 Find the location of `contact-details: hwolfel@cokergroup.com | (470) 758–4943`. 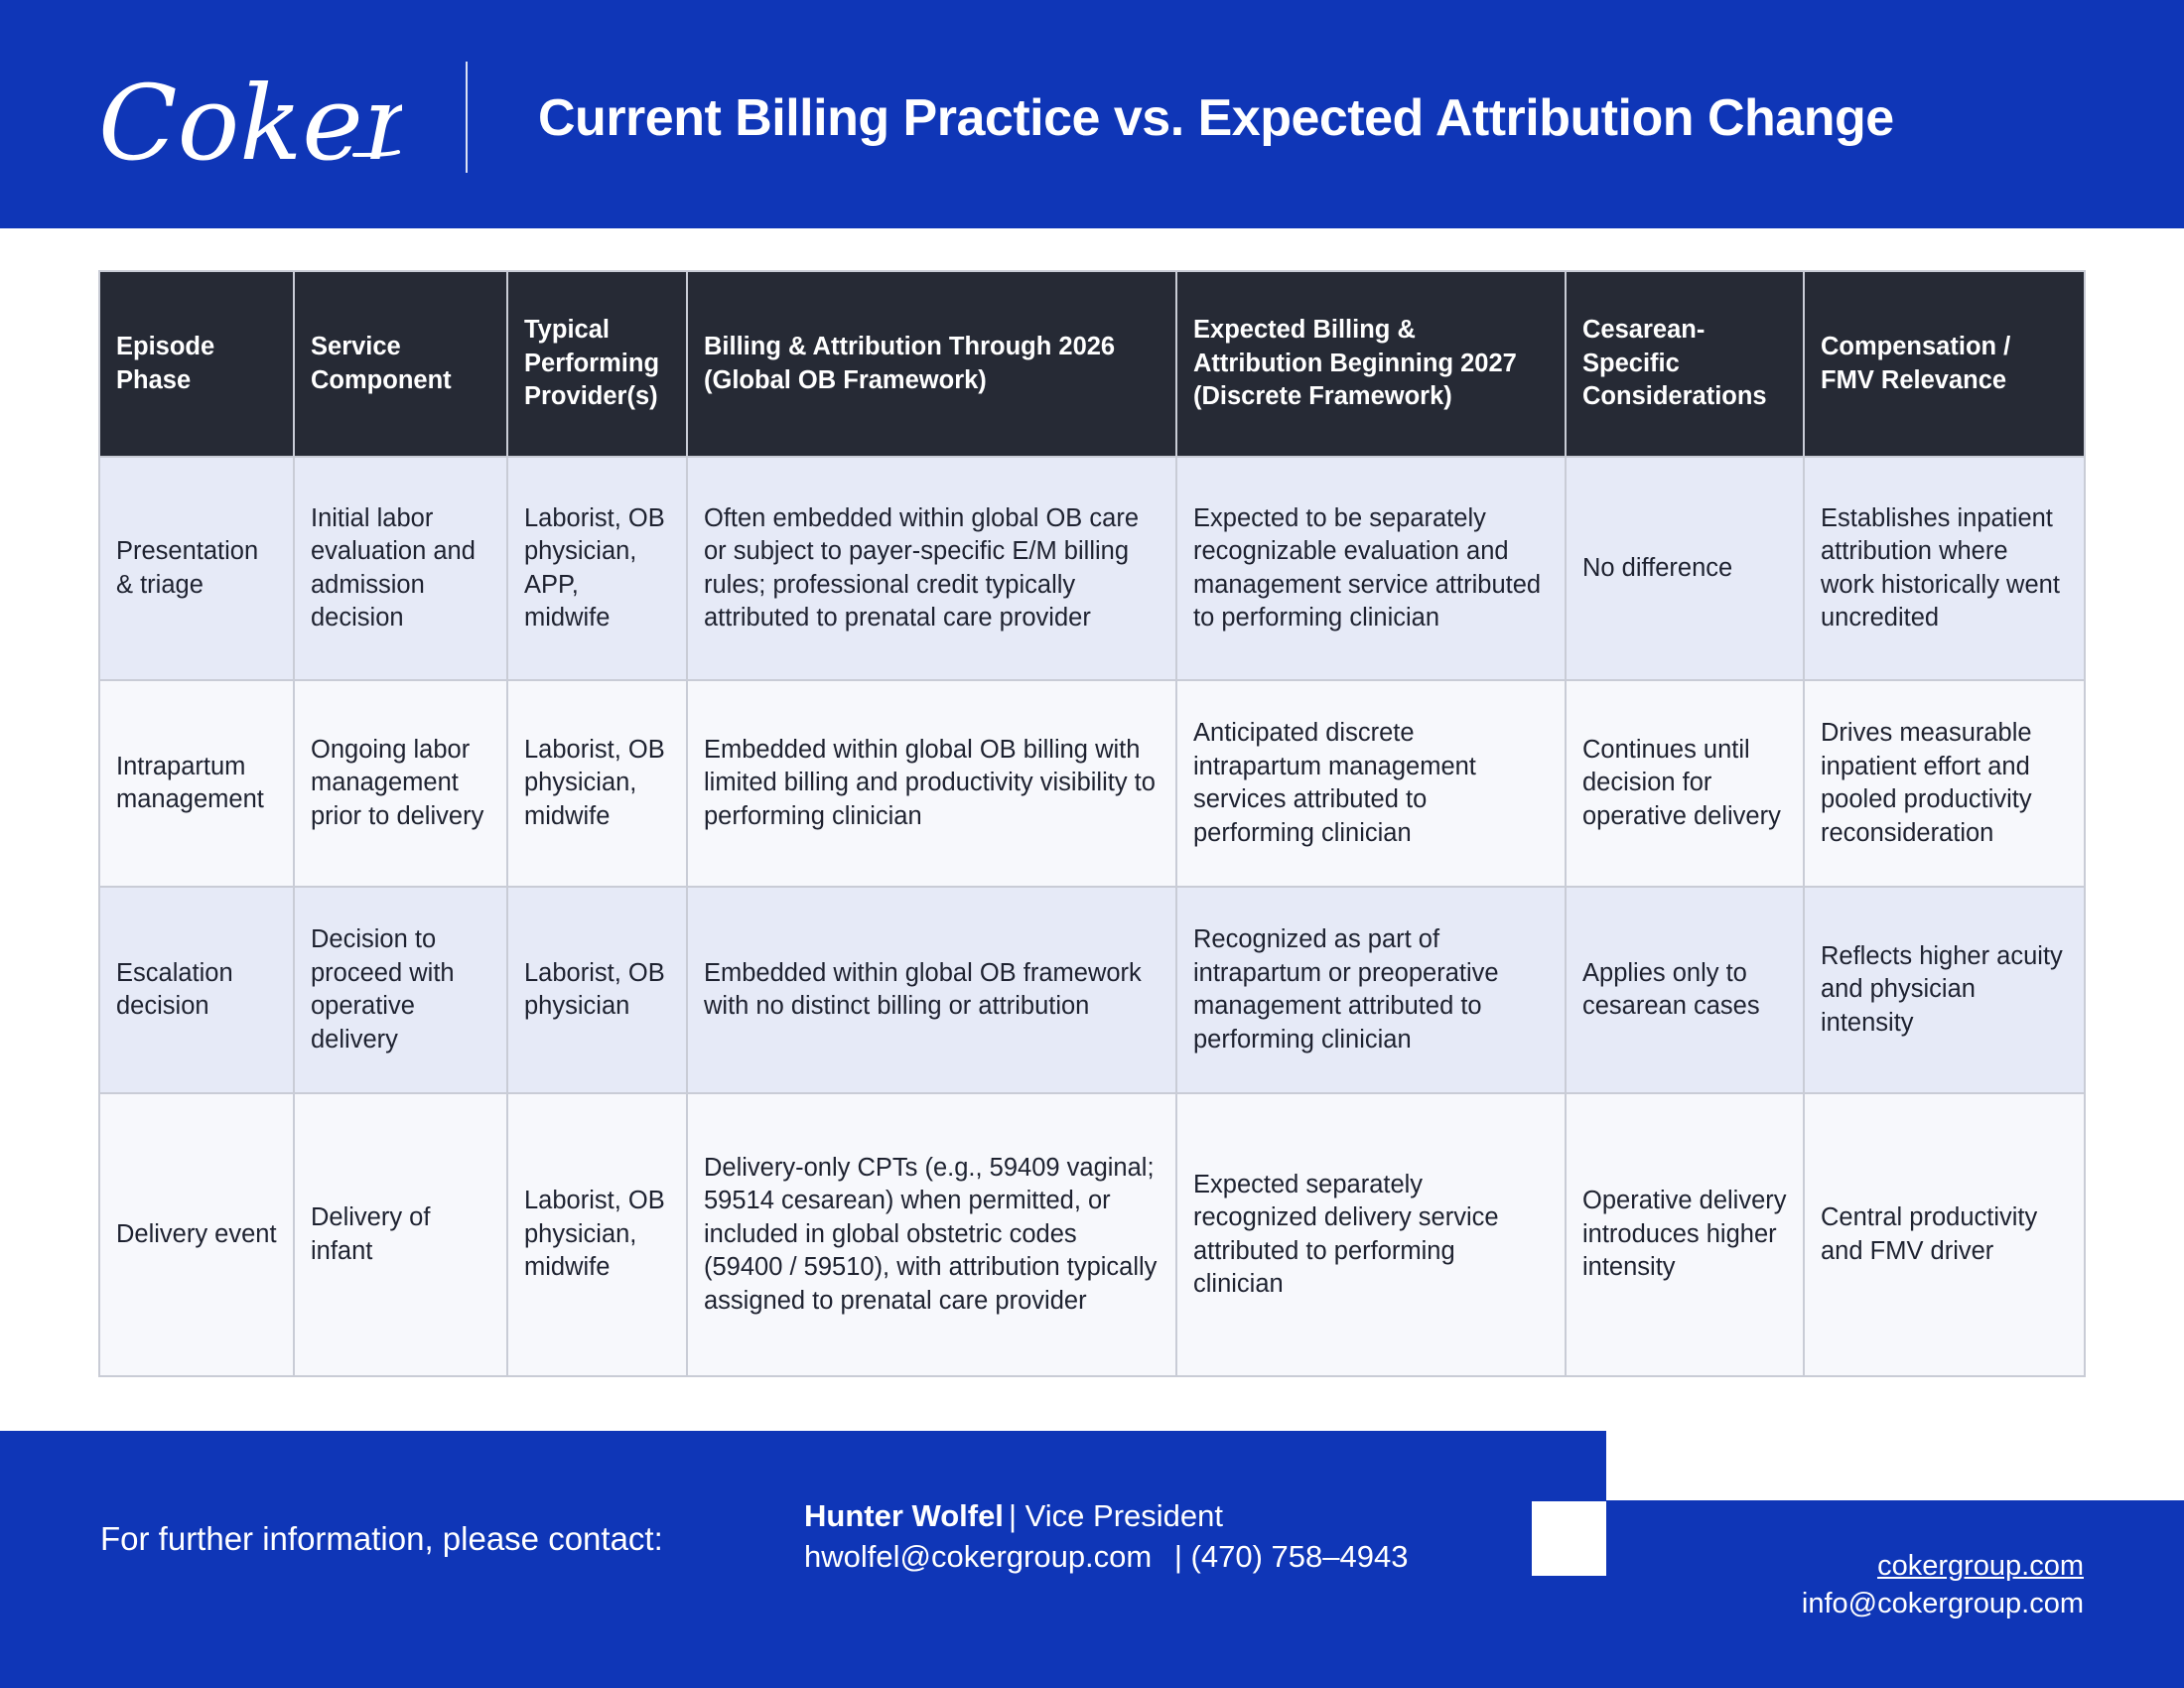

contact-details: hwolfel@cokergroup.com | (470) 758–4943 is located at coordinates (1106, 1557).